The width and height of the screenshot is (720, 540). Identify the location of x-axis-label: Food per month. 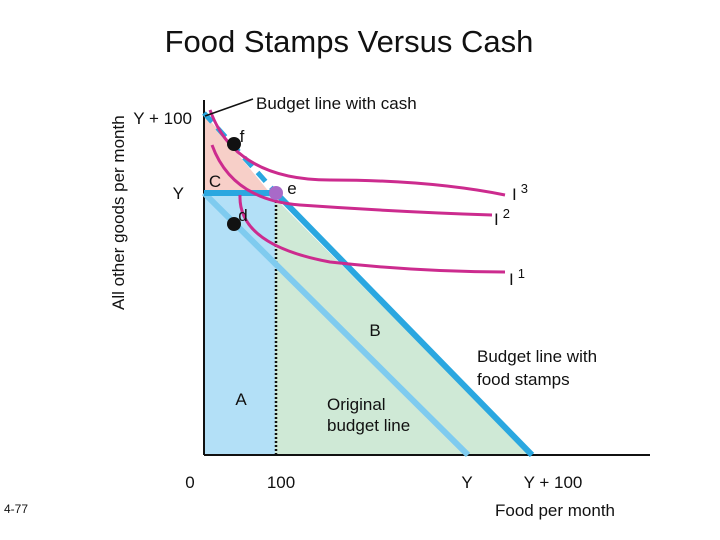
(555, 510).